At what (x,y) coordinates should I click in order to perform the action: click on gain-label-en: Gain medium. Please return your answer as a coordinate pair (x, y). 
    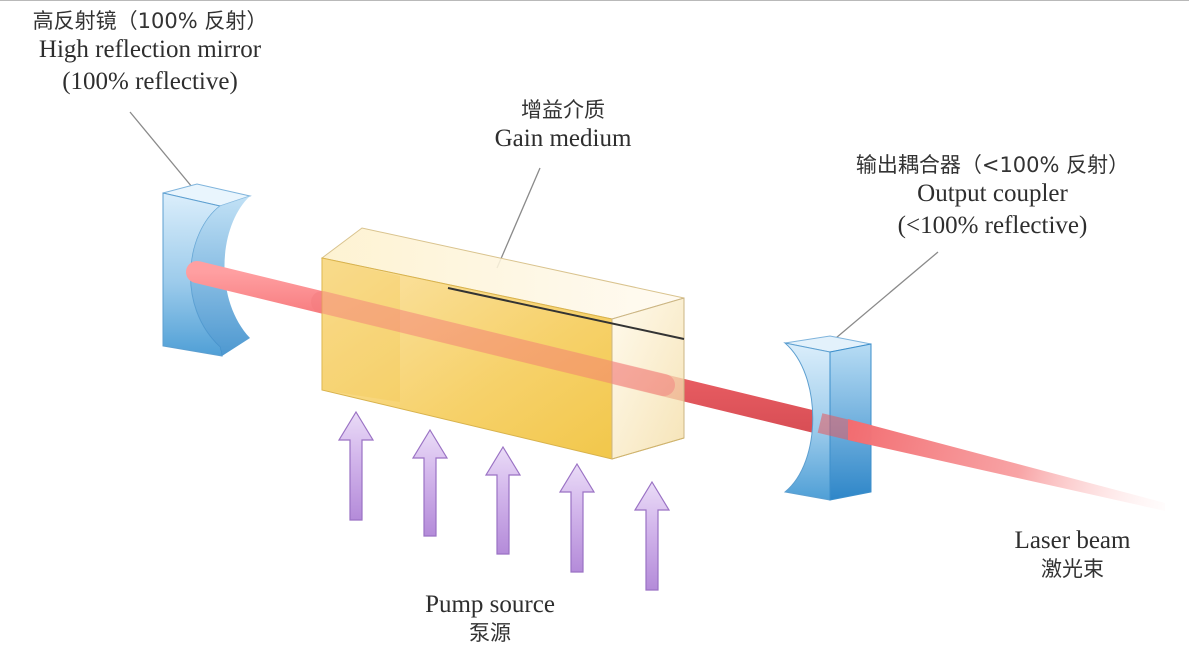
    Looking at the image, I should click on (563, 139).